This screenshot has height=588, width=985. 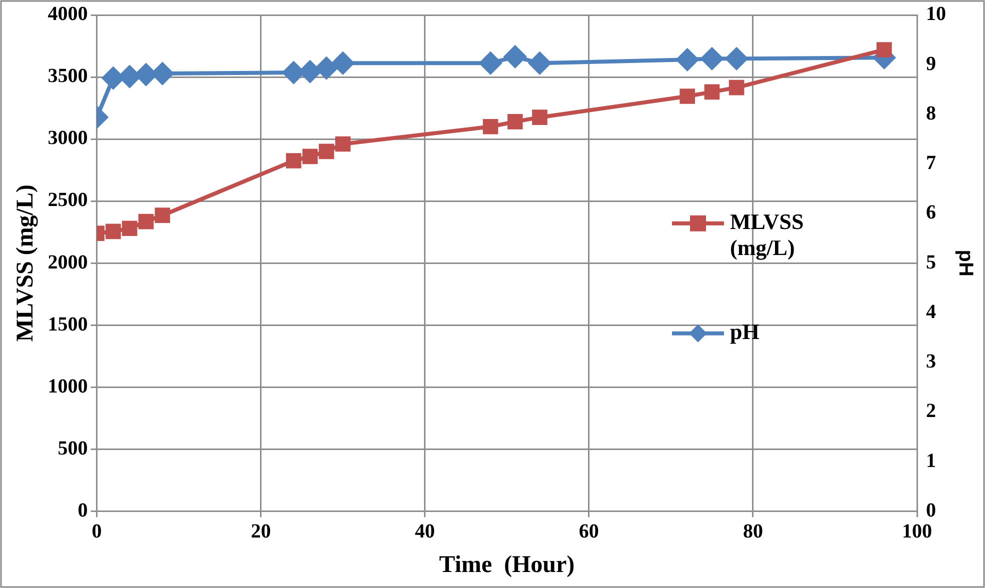 What do you see at coordinates (931, 510) in the screenshot?
I see `y2-tick-label: 0` at bounding box center [931, 510].